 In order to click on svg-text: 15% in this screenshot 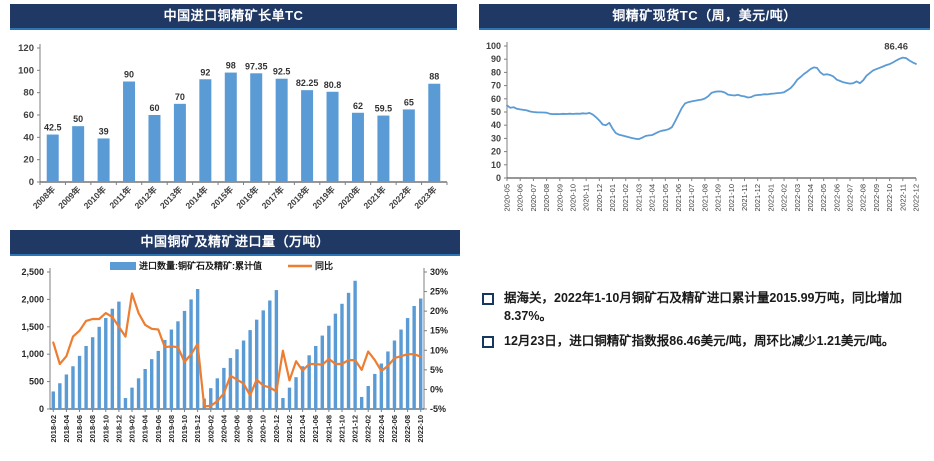, I will do `click(439, 331)`.